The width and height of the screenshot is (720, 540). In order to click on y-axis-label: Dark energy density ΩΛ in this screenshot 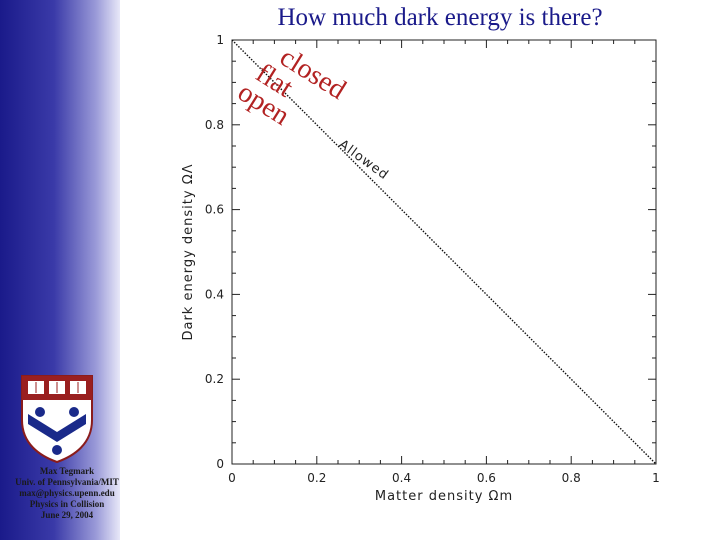, I will do `click(188, 251)`.